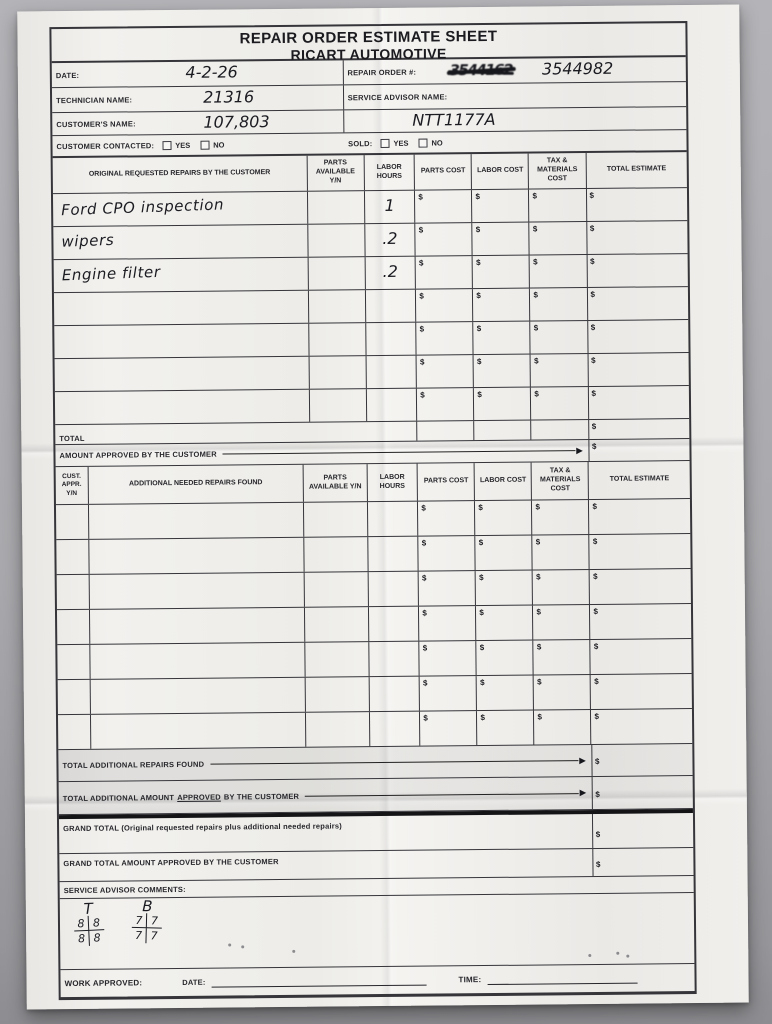 This screenshot has width=772, height=1024. I want to click on repair-description-cell: wipers, so click(180, 242).